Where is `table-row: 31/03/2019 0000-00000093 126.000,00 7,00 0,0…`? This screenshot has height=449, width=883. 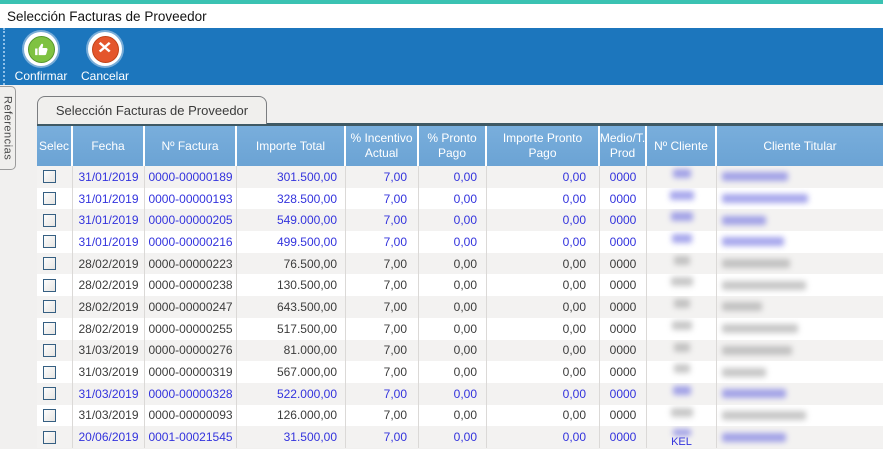
table-row: 31/03/2019 0000-00000093 126.000,00 7,00 0,0… is located at coordinates (460, 415).